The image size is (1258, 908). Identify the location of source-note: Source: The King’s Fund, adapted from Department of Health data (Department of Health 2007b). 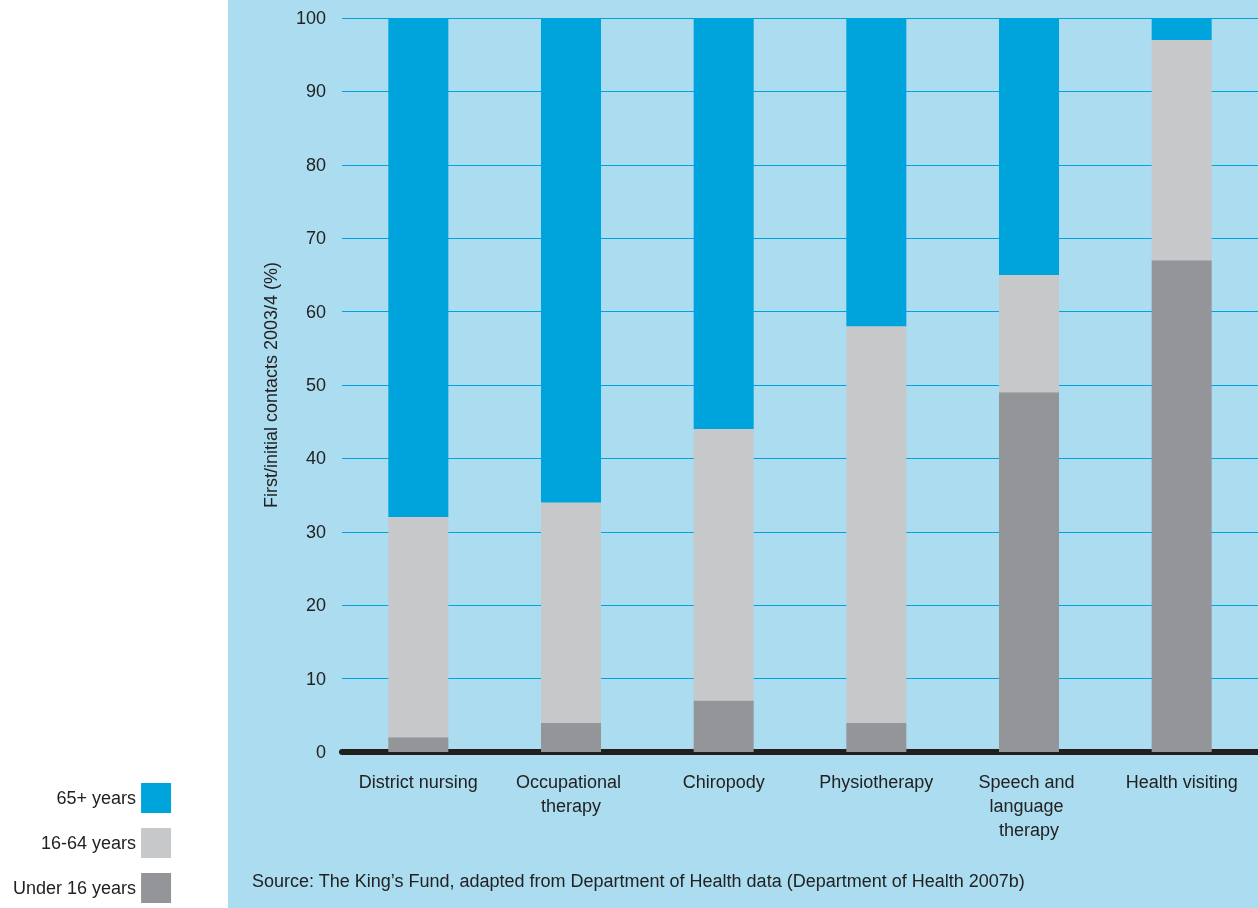
(638, 881).